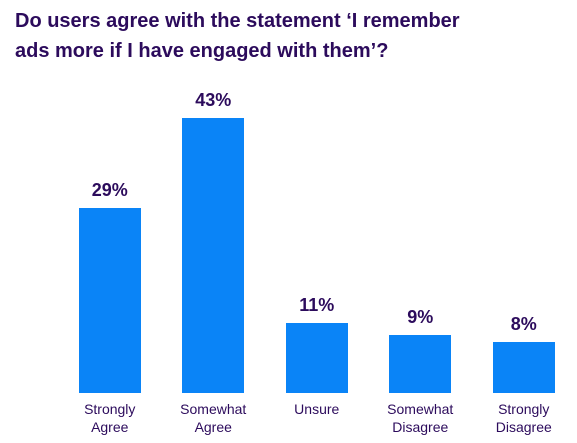 The height and width of the screenshot is (443, 577). What do you see at coordinates (420, 418) in the screenshot?
I see `x-tick-label: Somewhat Disagree` at bounding box center [420, 418].